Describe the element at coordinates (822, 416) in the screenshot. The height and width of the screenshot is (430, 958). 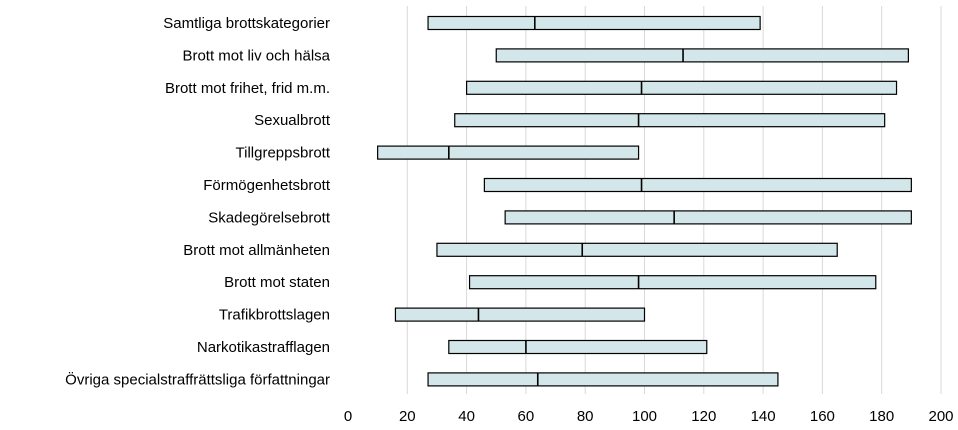
I see `x-tick-label: 160` at that location.